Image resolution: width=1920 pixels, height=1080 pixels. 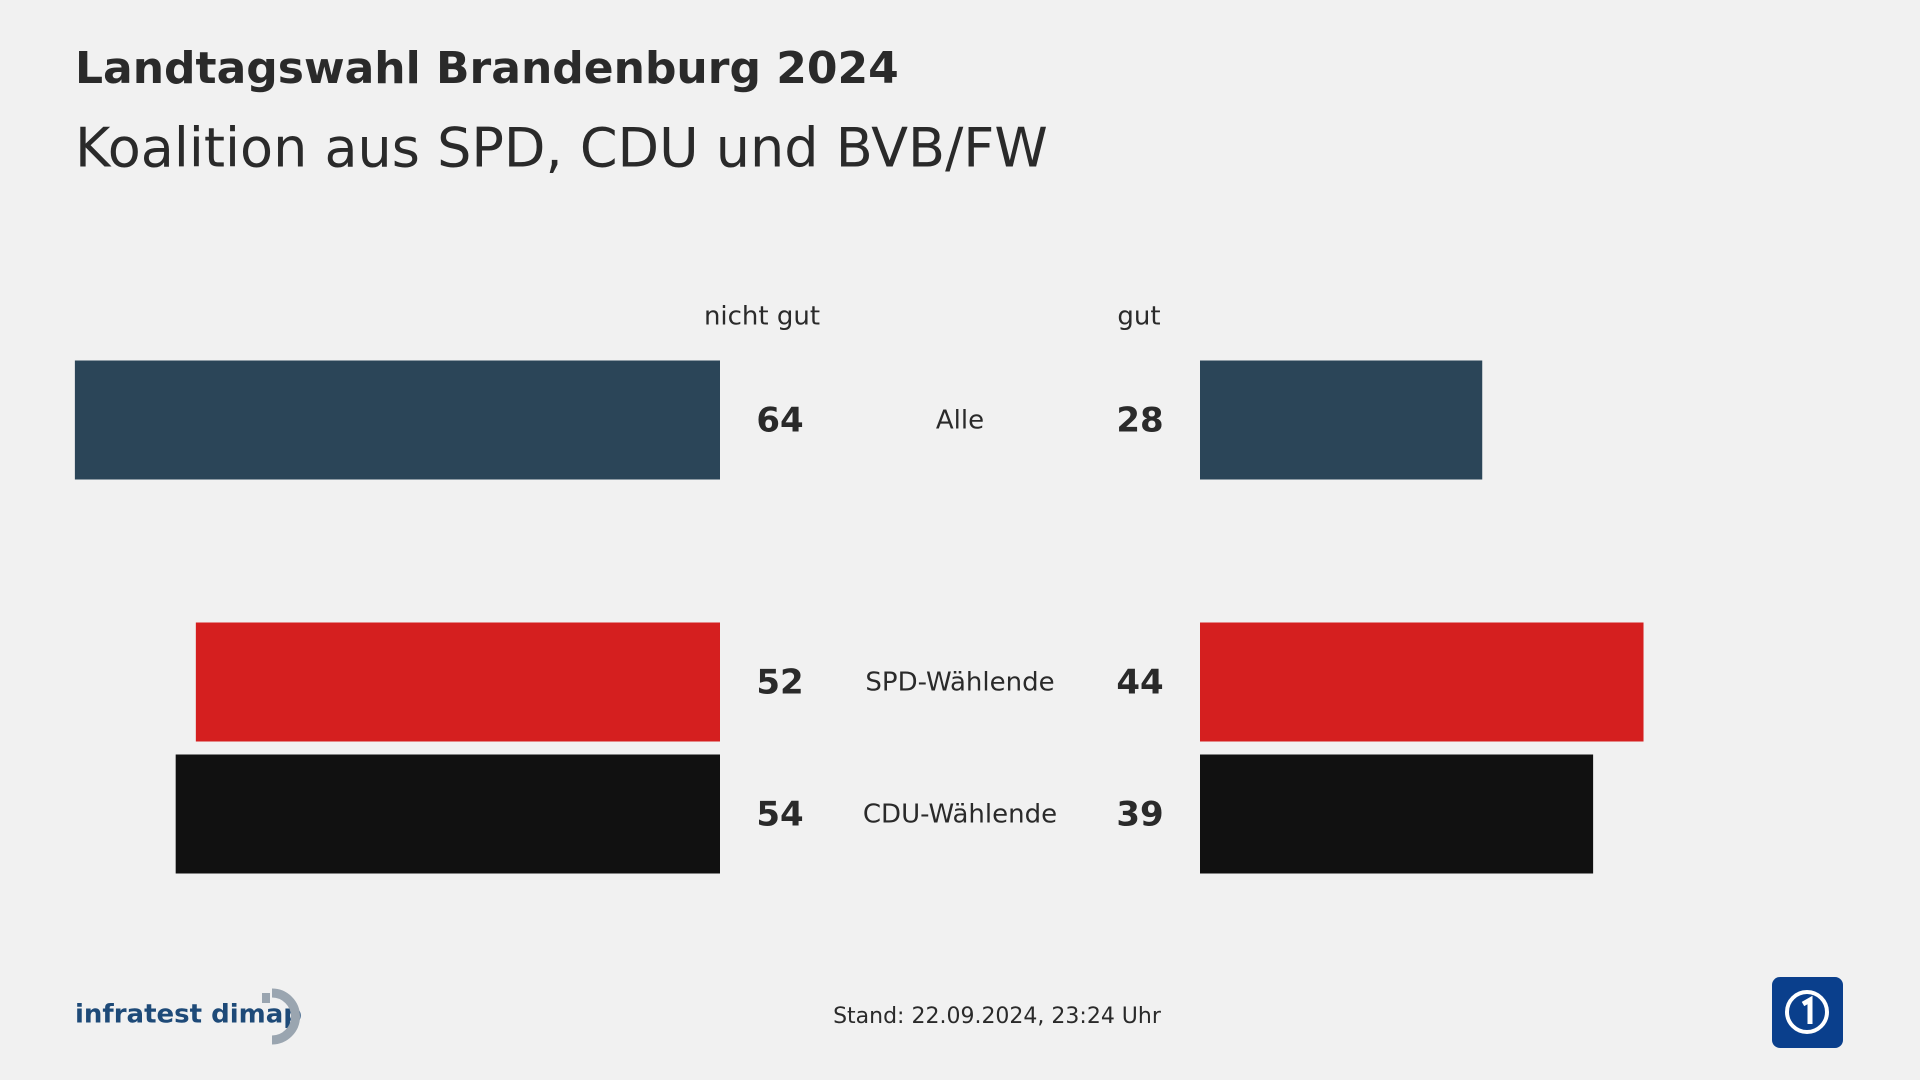 What do you see at coordinates (779, 815) in the screenshot?
I see `value-label: 54` at bounding box center [779, 815].